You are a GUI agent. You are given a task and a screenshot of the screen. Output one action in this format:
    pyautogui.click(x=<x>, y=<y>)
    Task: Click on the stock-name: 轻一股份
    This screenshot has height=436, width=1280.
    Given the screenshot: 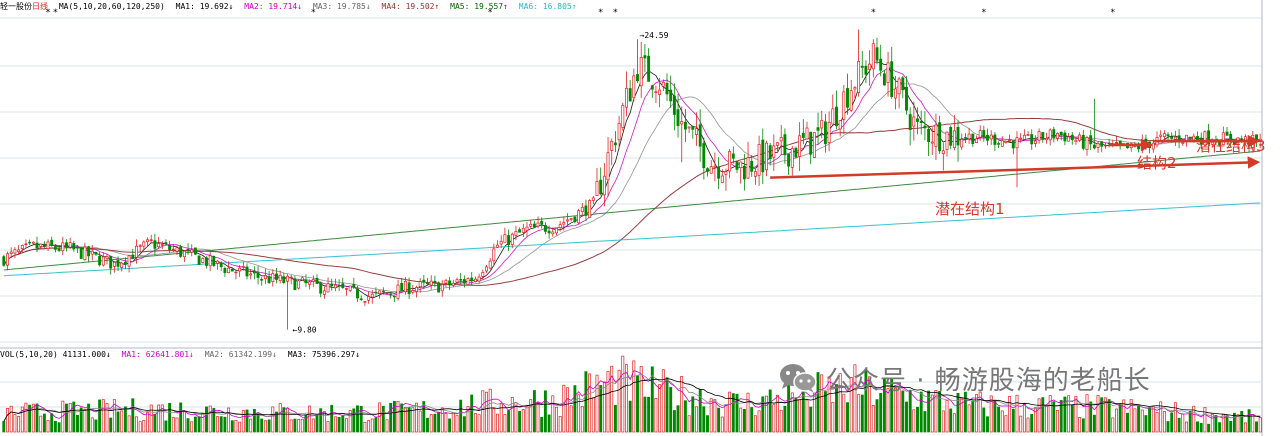 What is the action you would take?
    pyautogui.click(x=16, y=6)
    